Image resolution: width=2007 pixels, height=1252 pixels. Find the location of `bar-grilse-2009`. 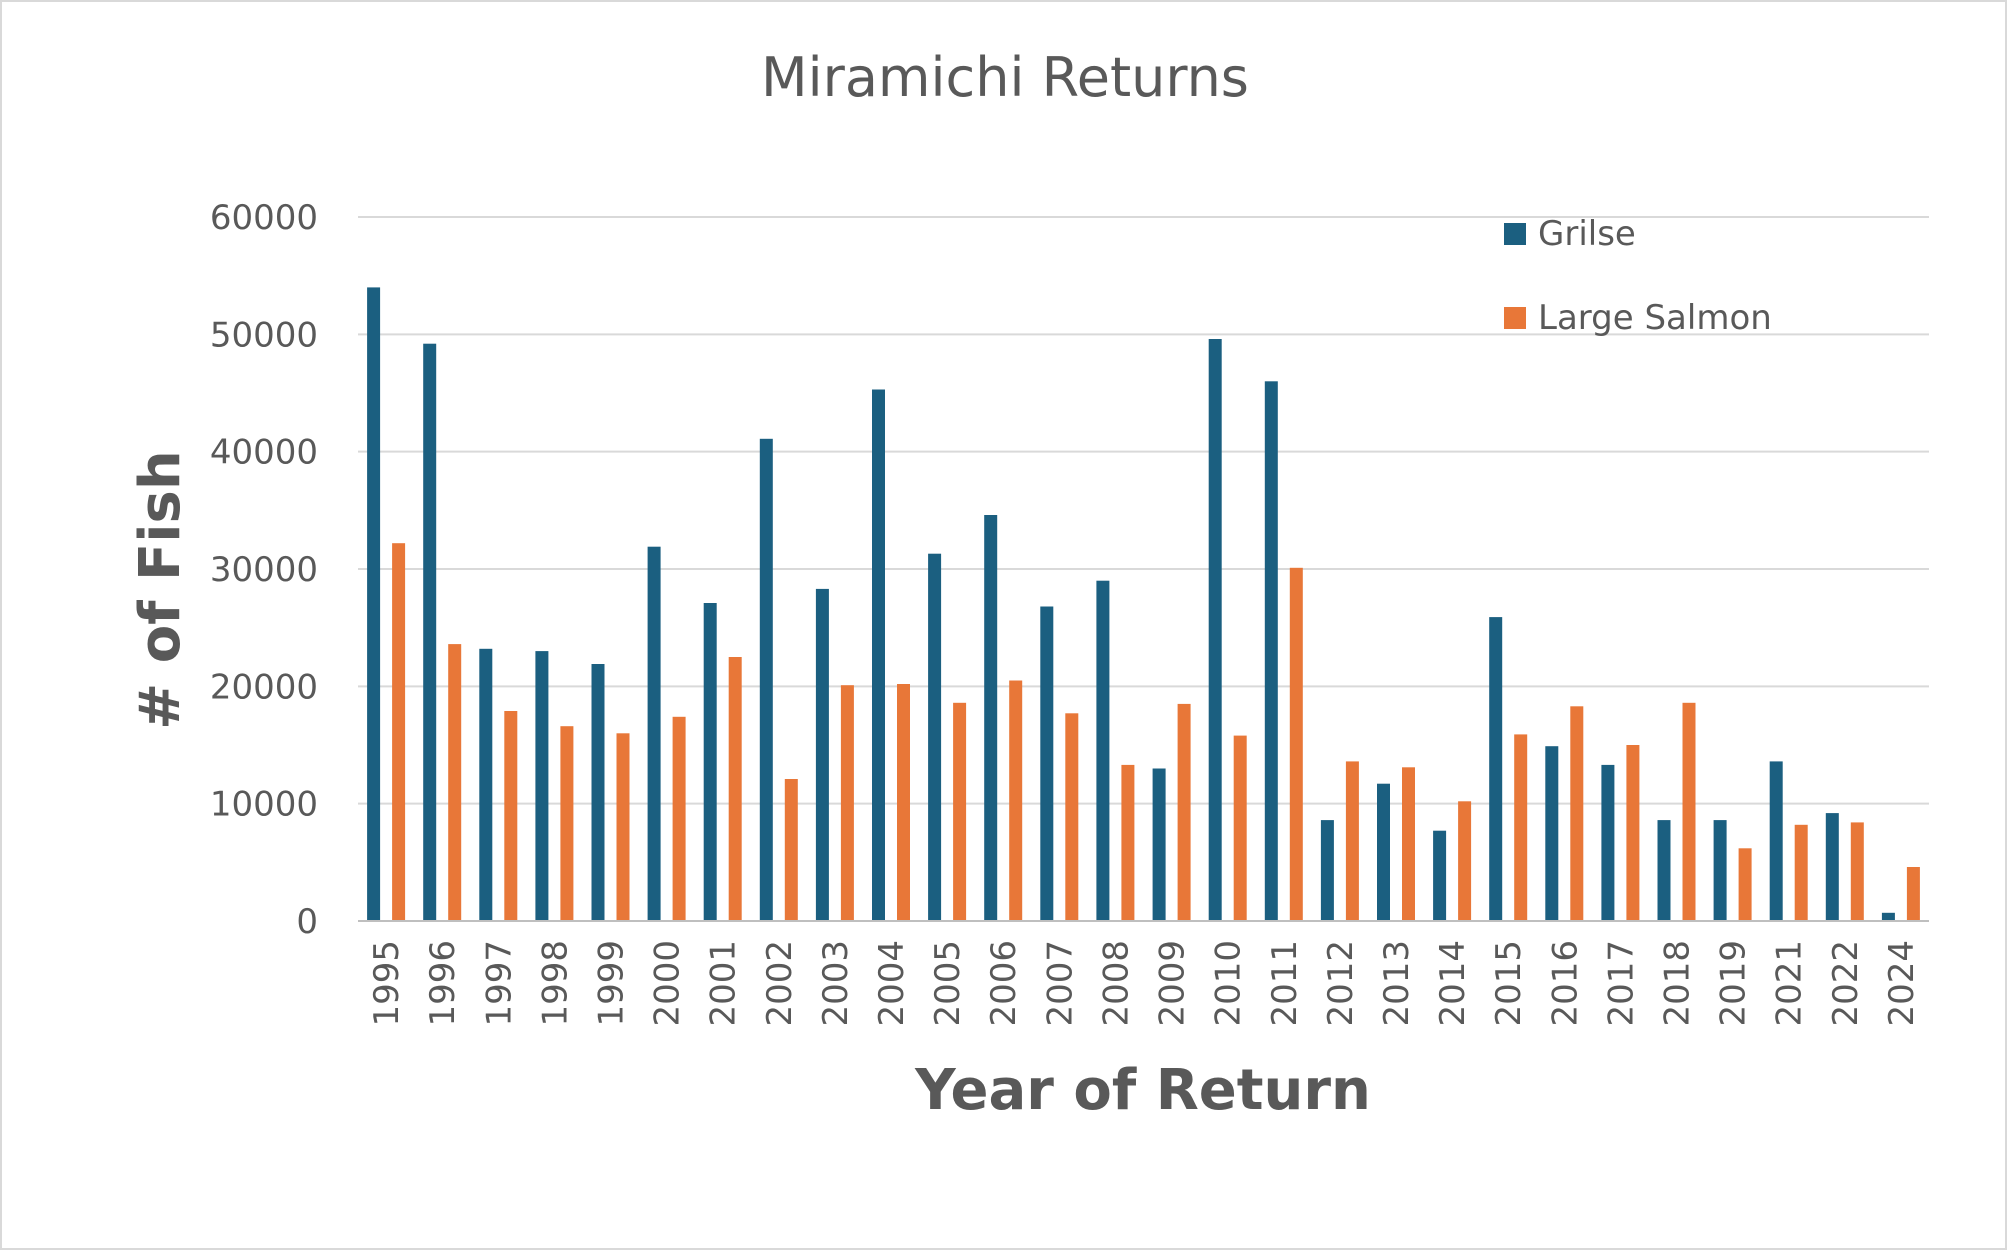

bar-grilse-2009 is located at coordinates (1159, 844).